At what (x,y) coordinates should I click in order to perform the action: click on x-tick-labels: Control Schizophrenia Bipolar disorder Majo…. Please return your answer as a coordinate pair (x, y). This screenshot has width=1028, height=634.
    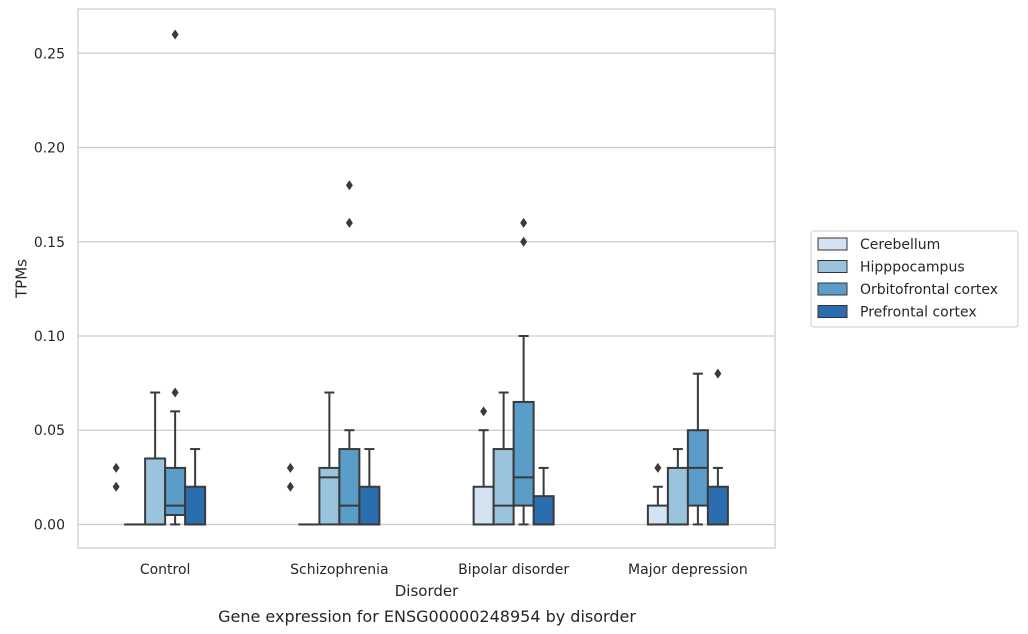
    Looking at the image, I should click on (444, 570).